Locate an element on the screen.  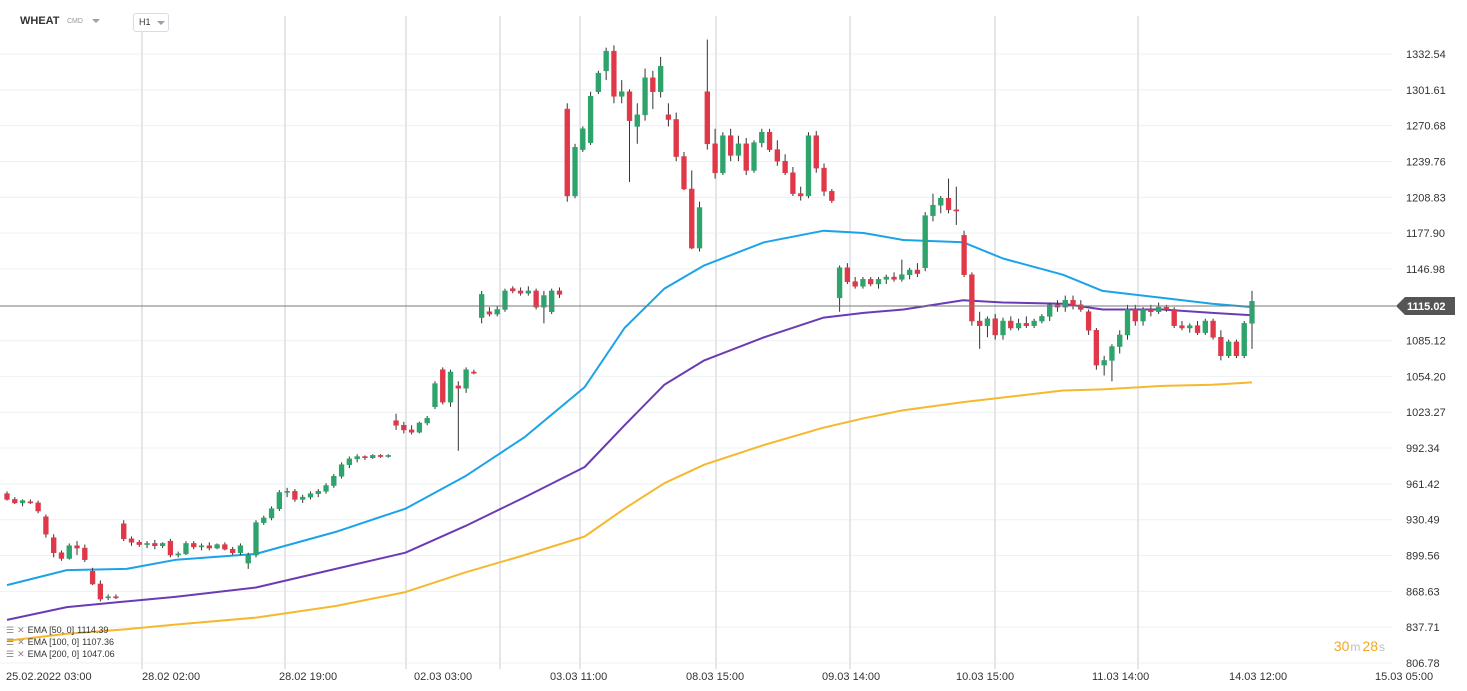
price-tag-label: 1115.02 is located at coordinates (1426, 307).